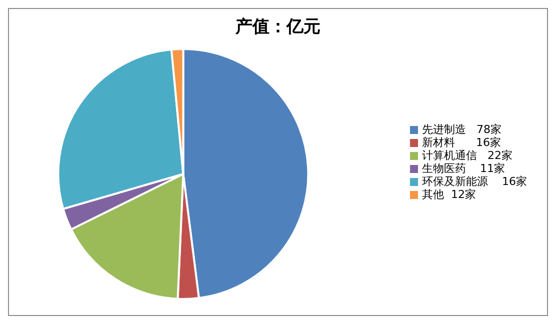 The height and width of the screenshot is (324, 556). I want to click on chart-title: 产值：亿元, so click(278, 27).